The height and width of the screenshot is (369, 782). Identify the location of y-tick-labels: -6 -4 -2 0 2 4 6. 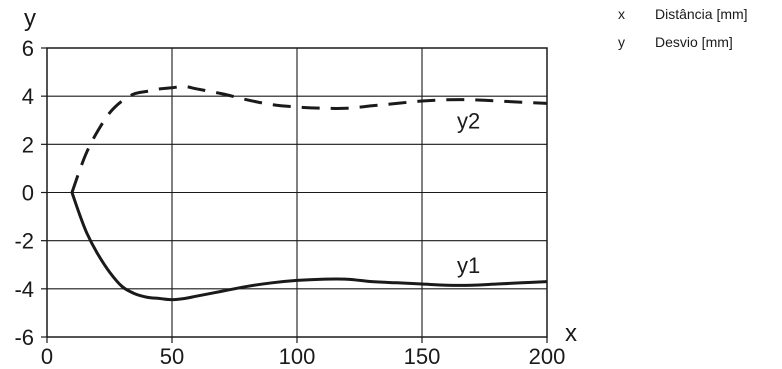
(30, 193).